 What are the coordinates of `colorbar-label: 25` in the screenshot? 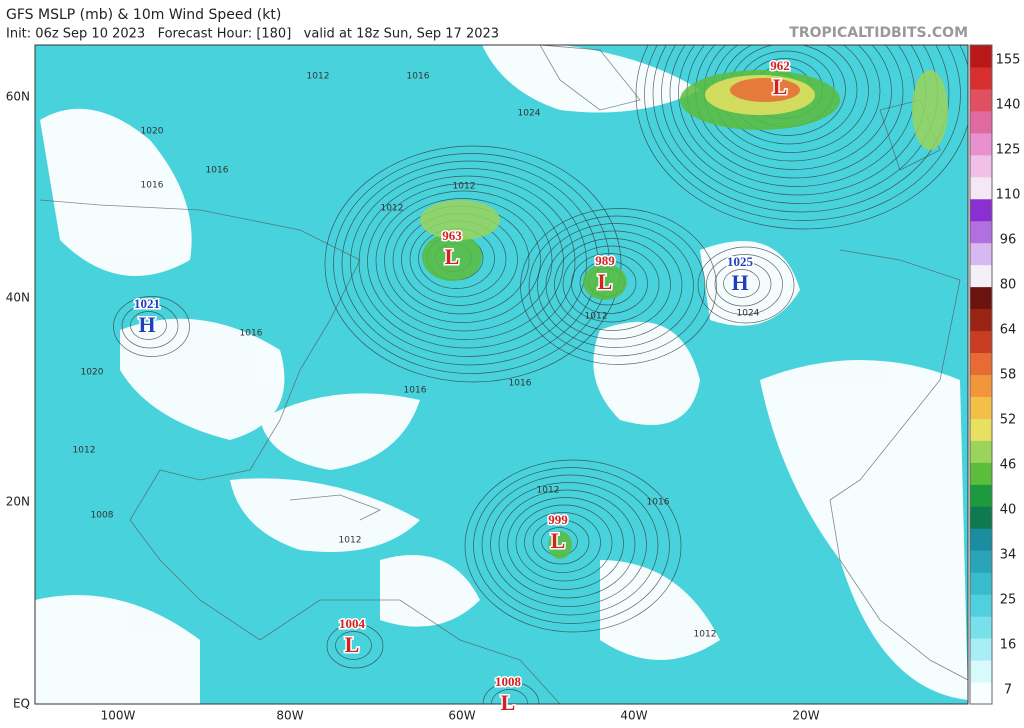 It's located at (1008, 600).